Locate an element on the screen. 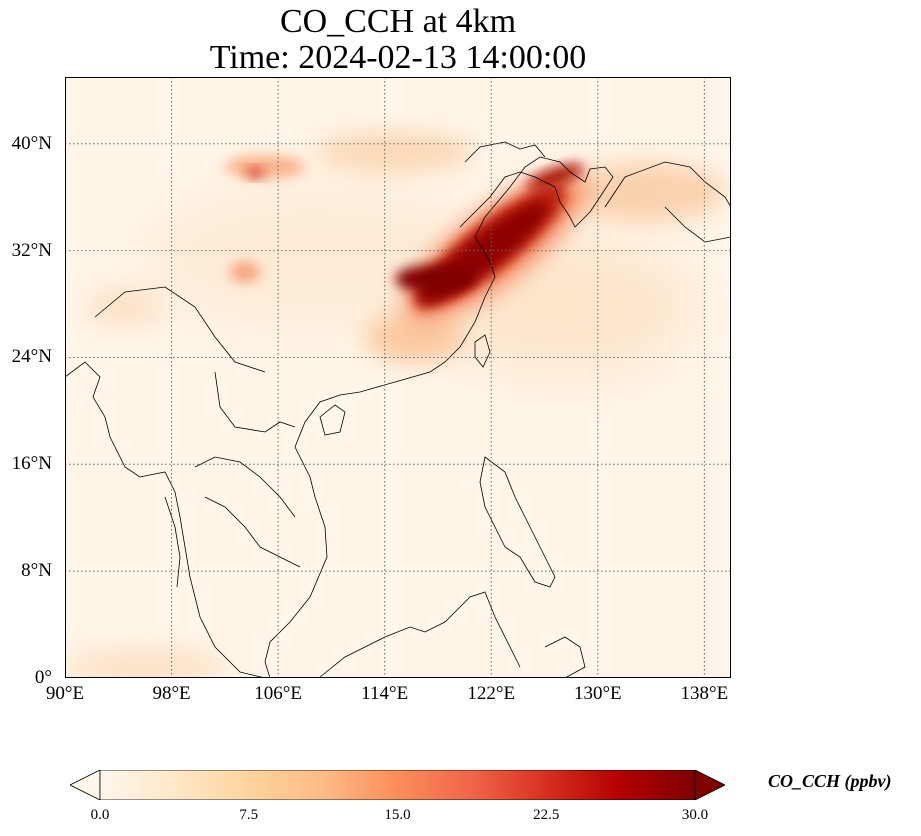 The image size is (921, 836). colorbar-gradient is located at coordinates (397, 785).